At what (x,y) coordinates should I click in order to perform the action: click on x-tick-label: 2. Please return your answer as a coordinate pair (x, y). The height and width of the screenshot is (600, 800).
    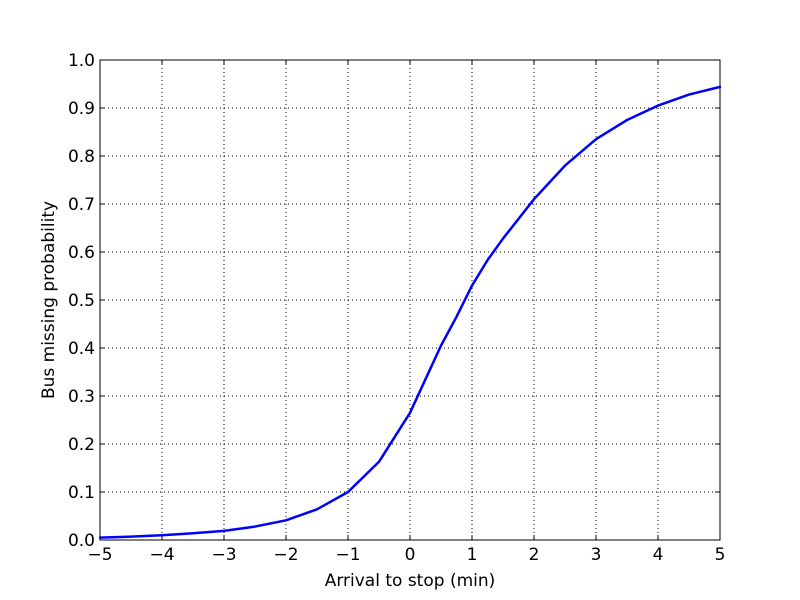
    Looking at the image, I should click on (534, 555).